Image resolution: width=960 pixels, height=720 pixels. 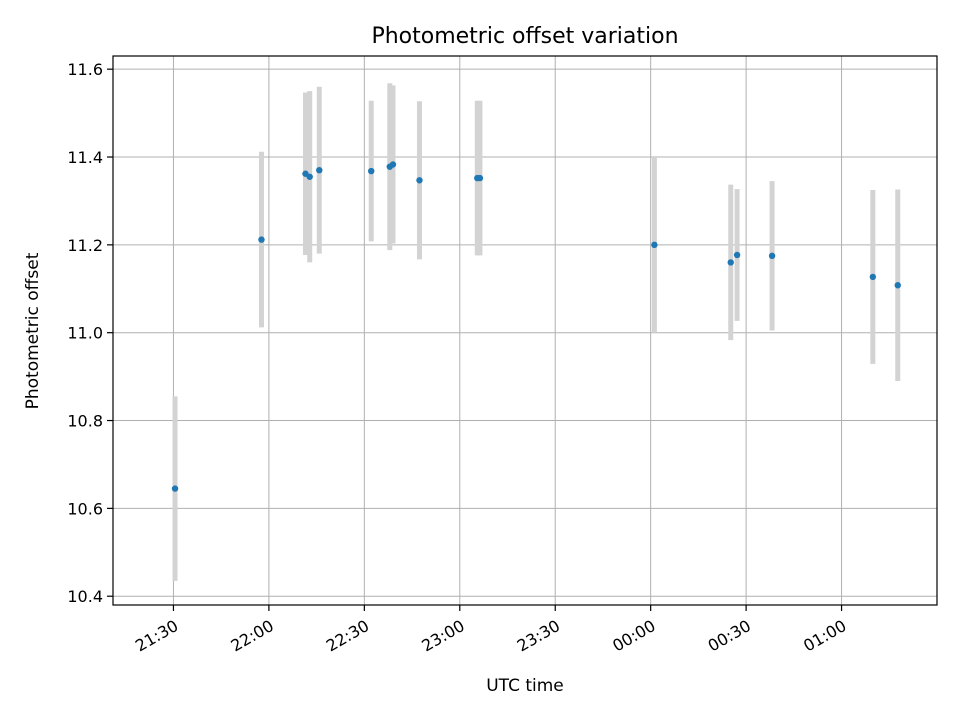 I want to click on y-tick-label: 10.4, so click(x=85, y=596).